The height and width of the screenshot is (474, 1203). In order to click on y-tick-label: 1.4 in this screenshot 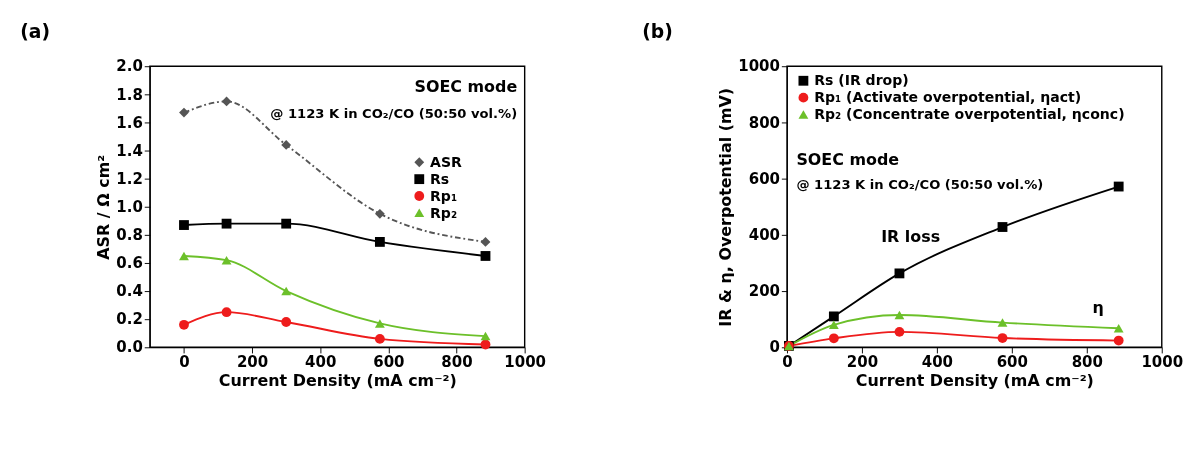, I will do `click(129, 150)`.